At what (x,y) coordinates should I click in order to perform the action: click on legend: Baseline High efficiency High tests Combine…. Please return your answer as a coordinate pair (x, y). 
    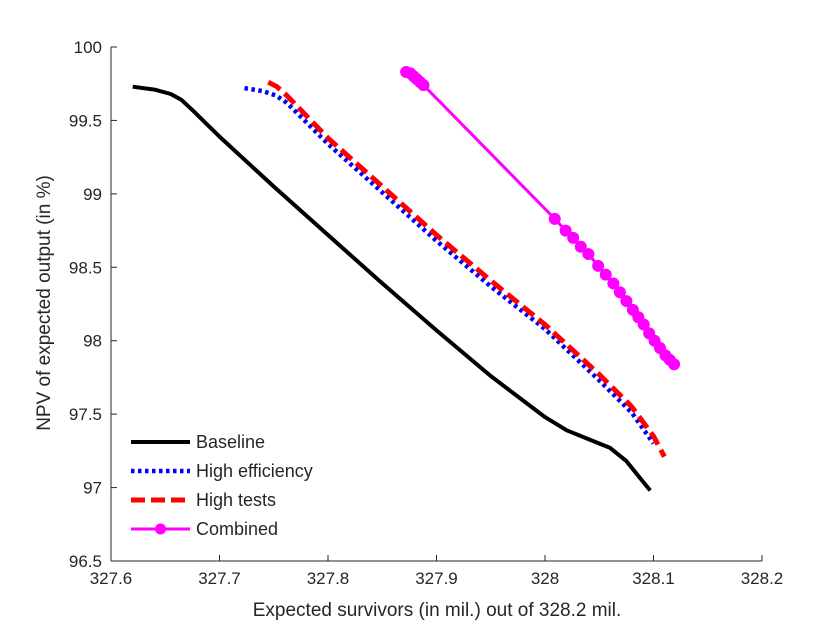
    Looking at the image, I should click on (222, 485).